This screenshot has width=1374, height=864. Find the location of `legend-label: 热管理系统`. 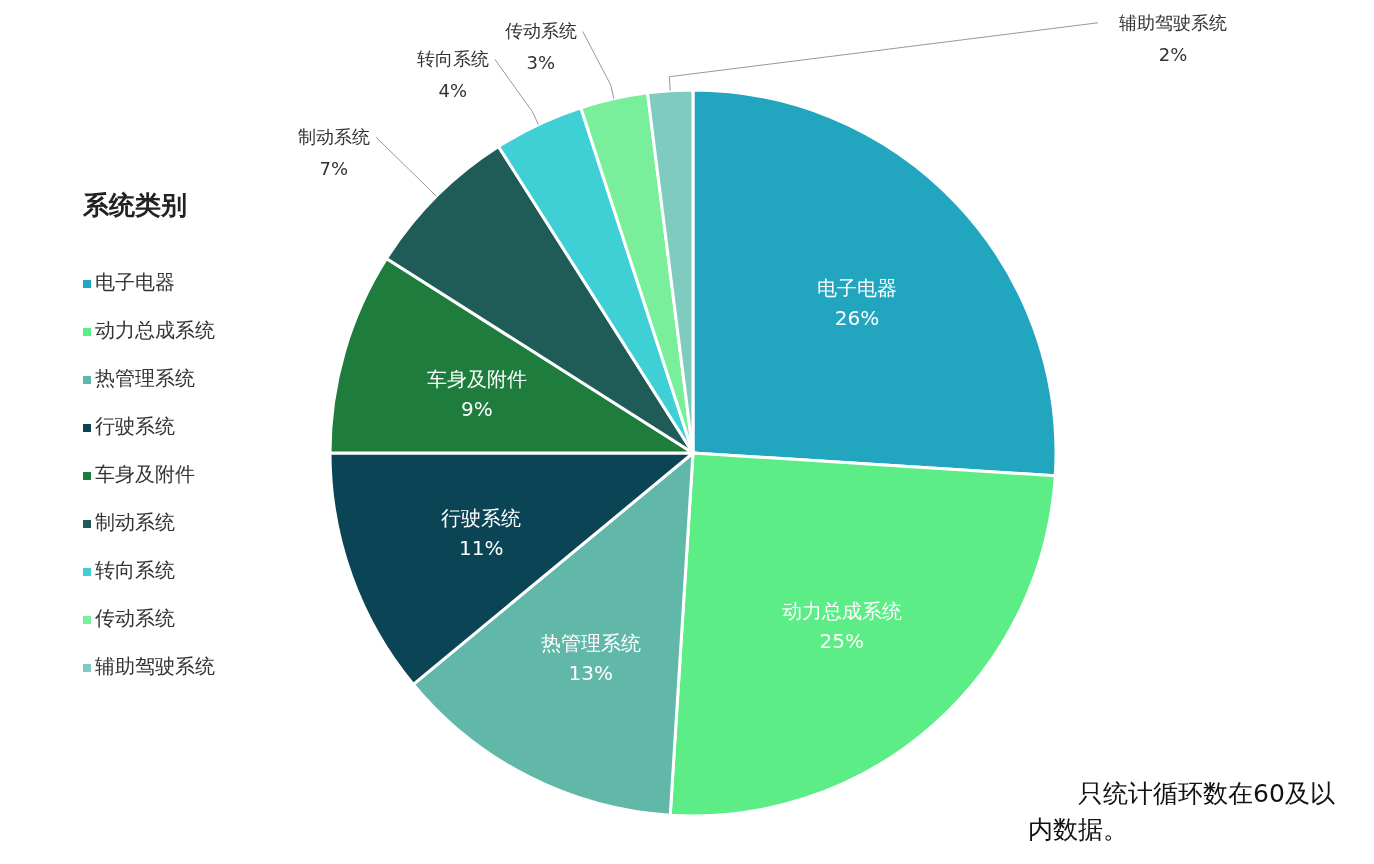

legend-label: 热管理系统 is located at coordinates (145, 378).